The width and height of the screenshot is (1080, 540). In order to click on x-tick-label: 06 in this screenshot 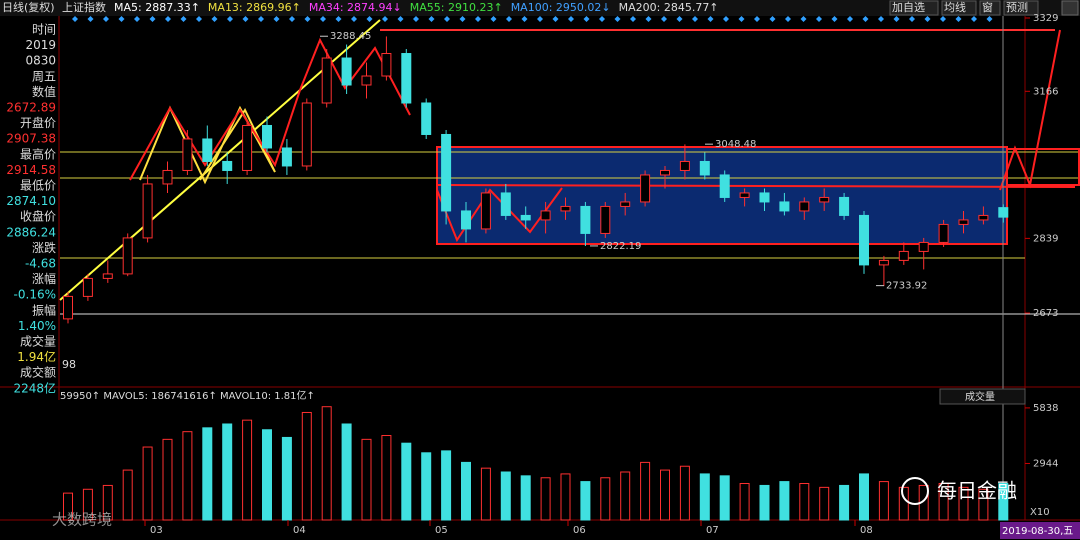, I will do `click(579, 530)`.